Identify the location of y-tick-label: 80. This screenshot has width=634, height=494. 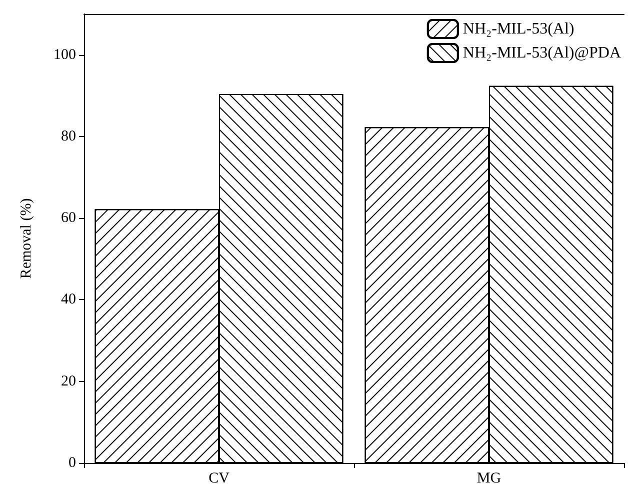
(68, 136).